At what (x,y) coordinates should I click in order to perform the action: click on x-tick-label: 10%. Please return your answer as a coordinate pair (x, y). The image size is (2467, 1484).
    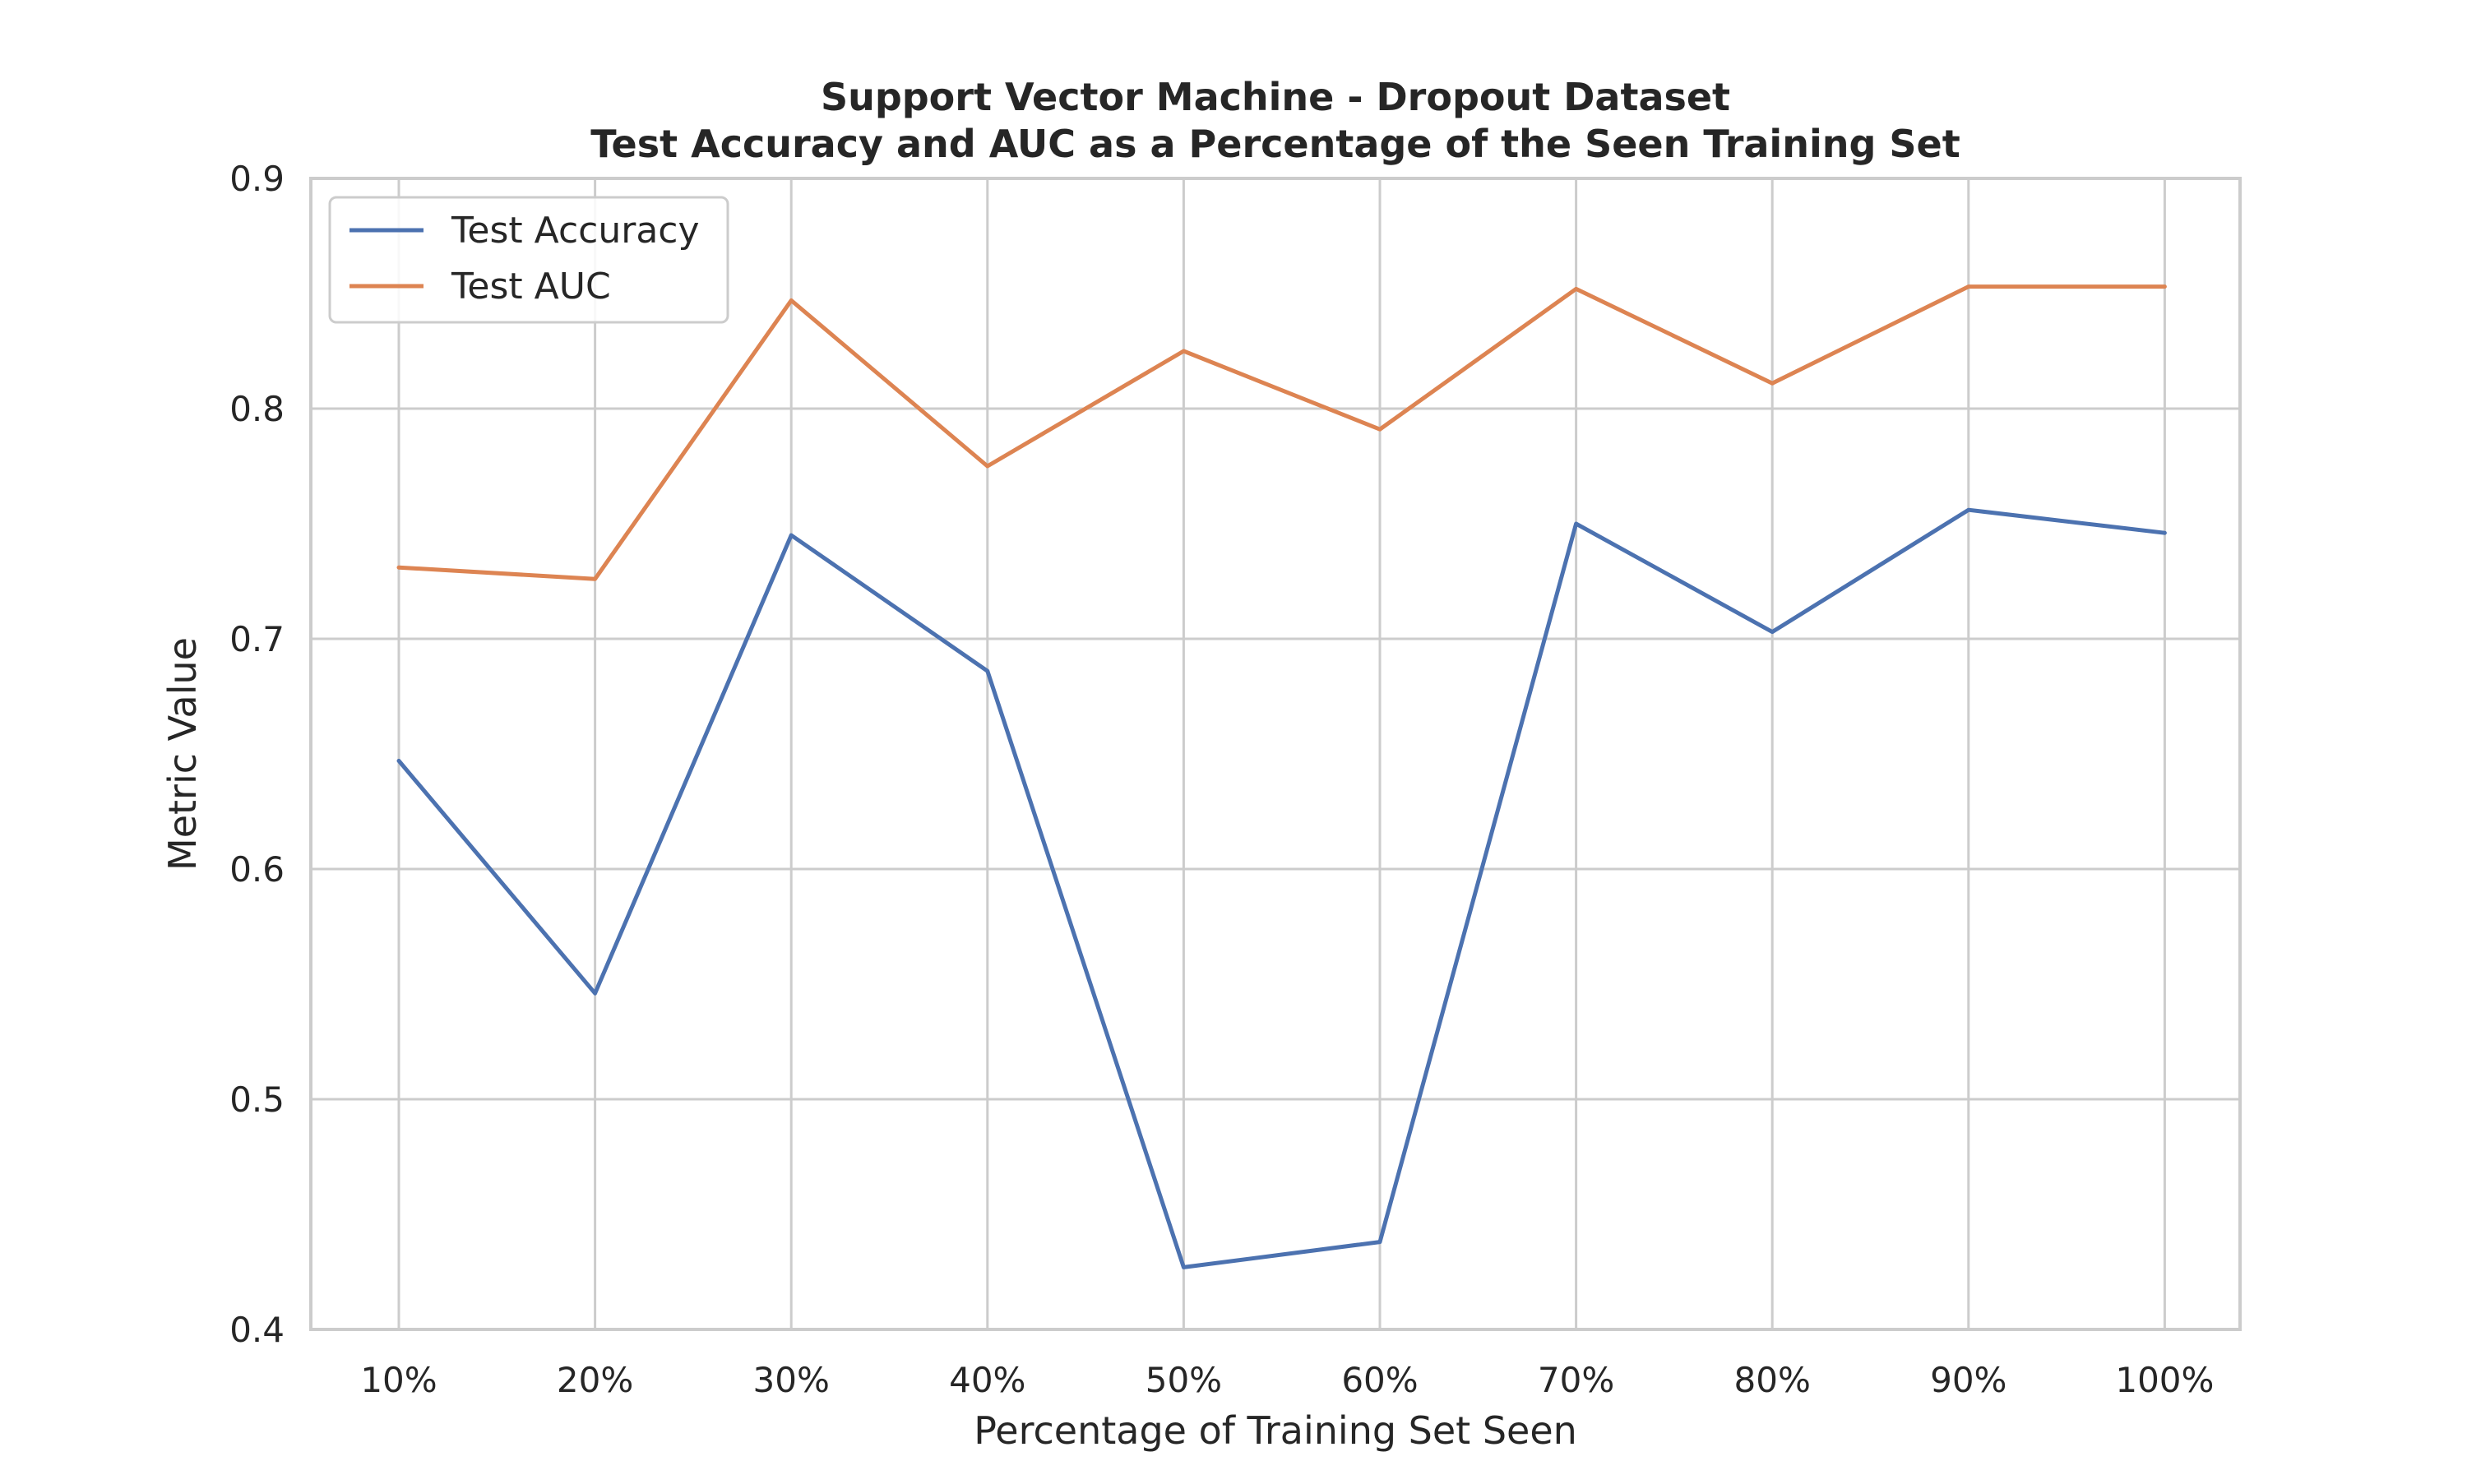
    Looking at the image, I should click on (398, 1380).